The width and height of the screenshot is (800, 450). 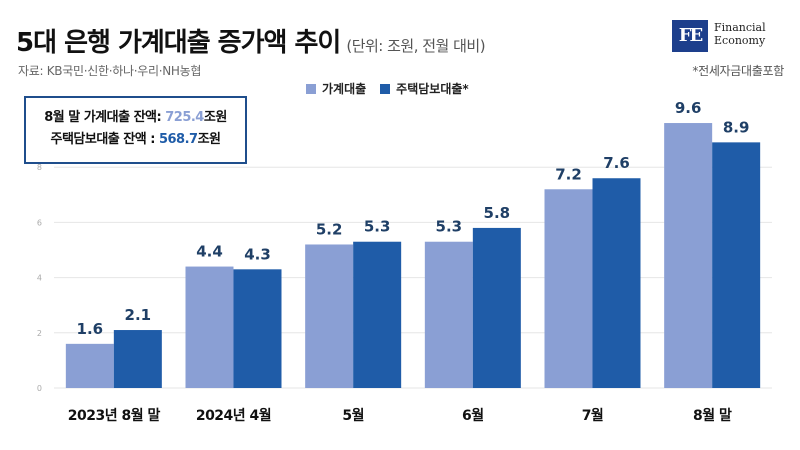 What do you see at coordinates (740, 27) in the screenshot?
I see `logo-line1: Financial` at bounding box center [740, 27].